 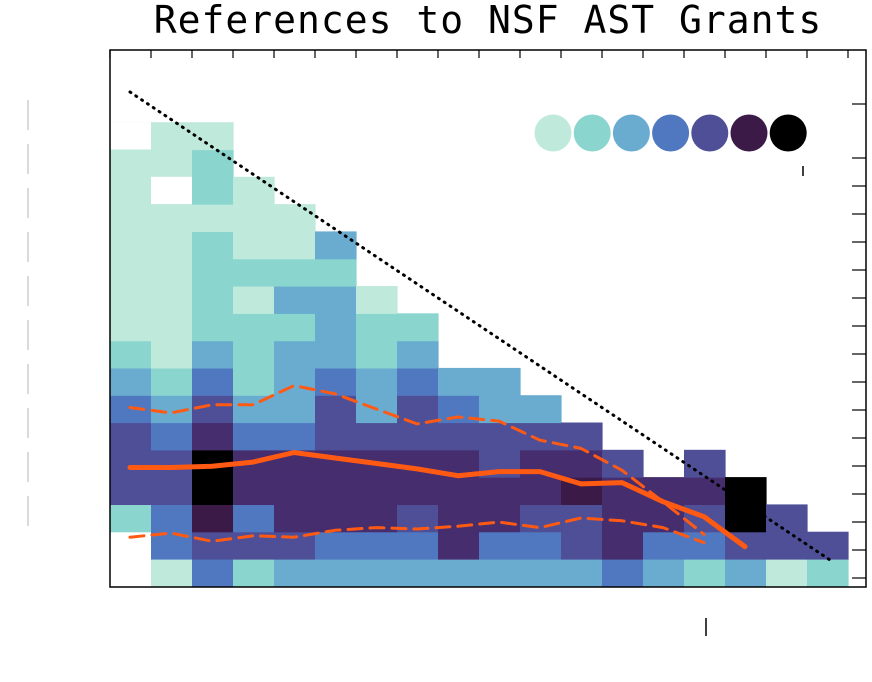 What do you see at coordinates (488, 21) in the screenshot?
I see `chart-title: References to NSF AST Grants` at bounding box center [488, 21].